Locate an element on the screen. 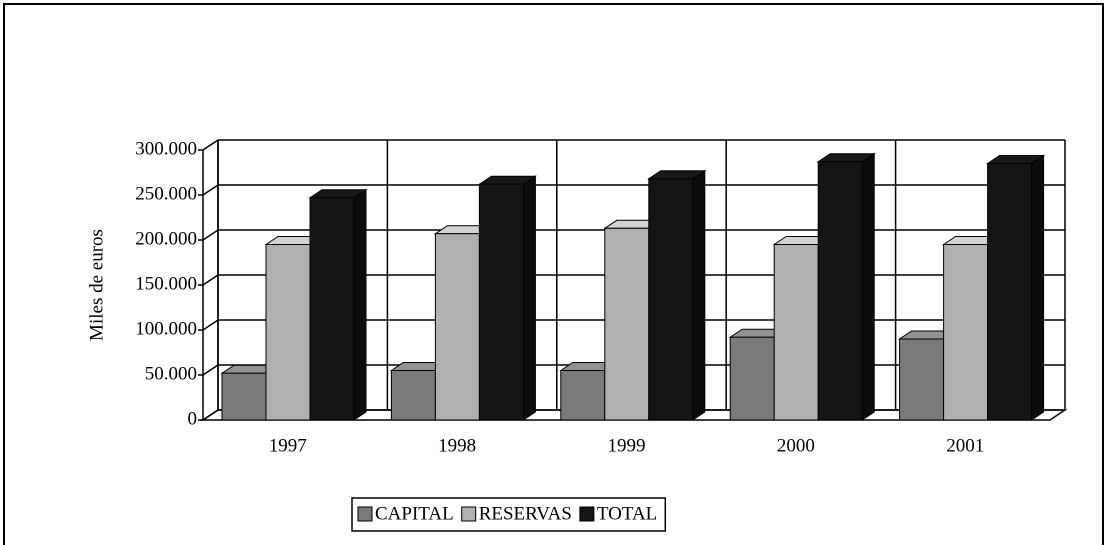 This screenshot has height=545, width=1107. y-tick-label: 150.000 is located at coordinates (166, 283).